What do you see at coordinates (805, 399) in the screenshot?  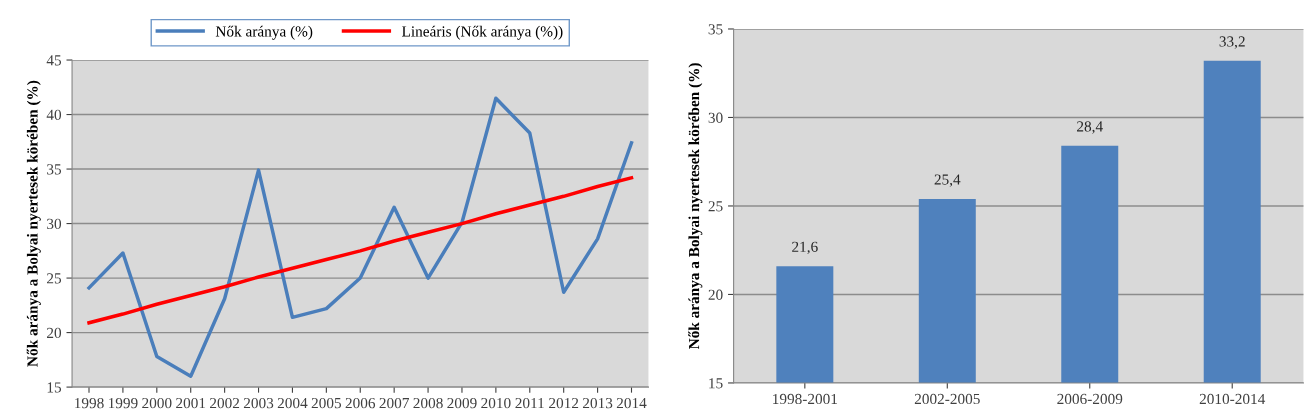 I see `x-tick-label: 1998-2001` at bounding box center [805, 399].